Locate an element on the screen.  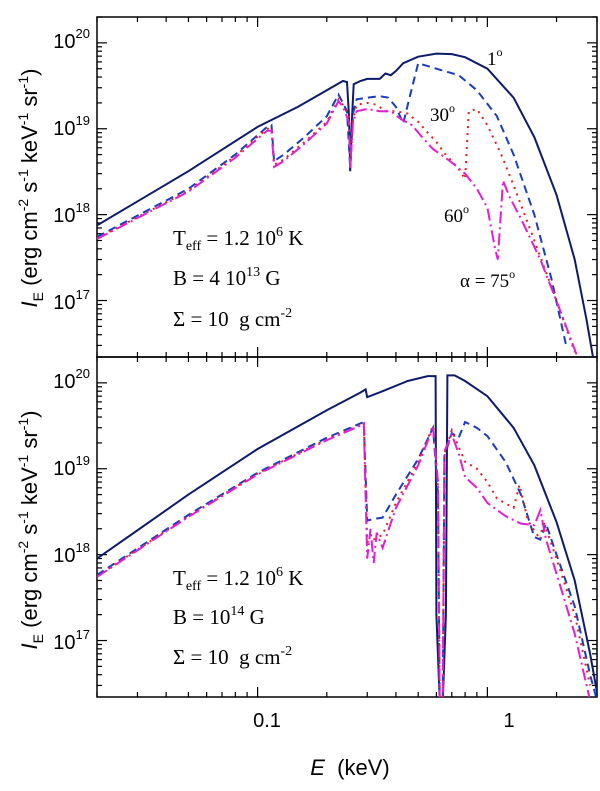
xtick-label-1: 1 is located at coordinates (508, 721).